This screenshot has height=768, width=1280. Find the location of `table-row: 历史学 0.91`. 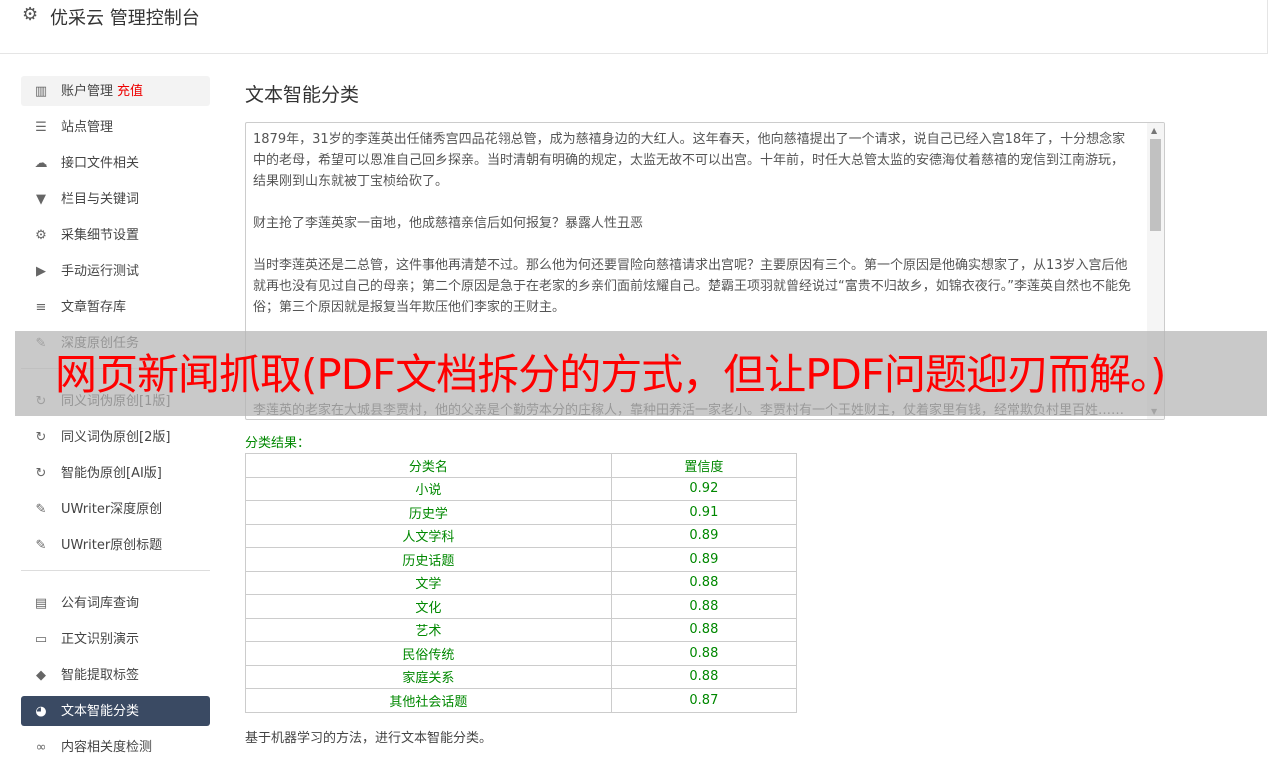

table-row: 历史学 0.91 is located at coordinates (521, 512).